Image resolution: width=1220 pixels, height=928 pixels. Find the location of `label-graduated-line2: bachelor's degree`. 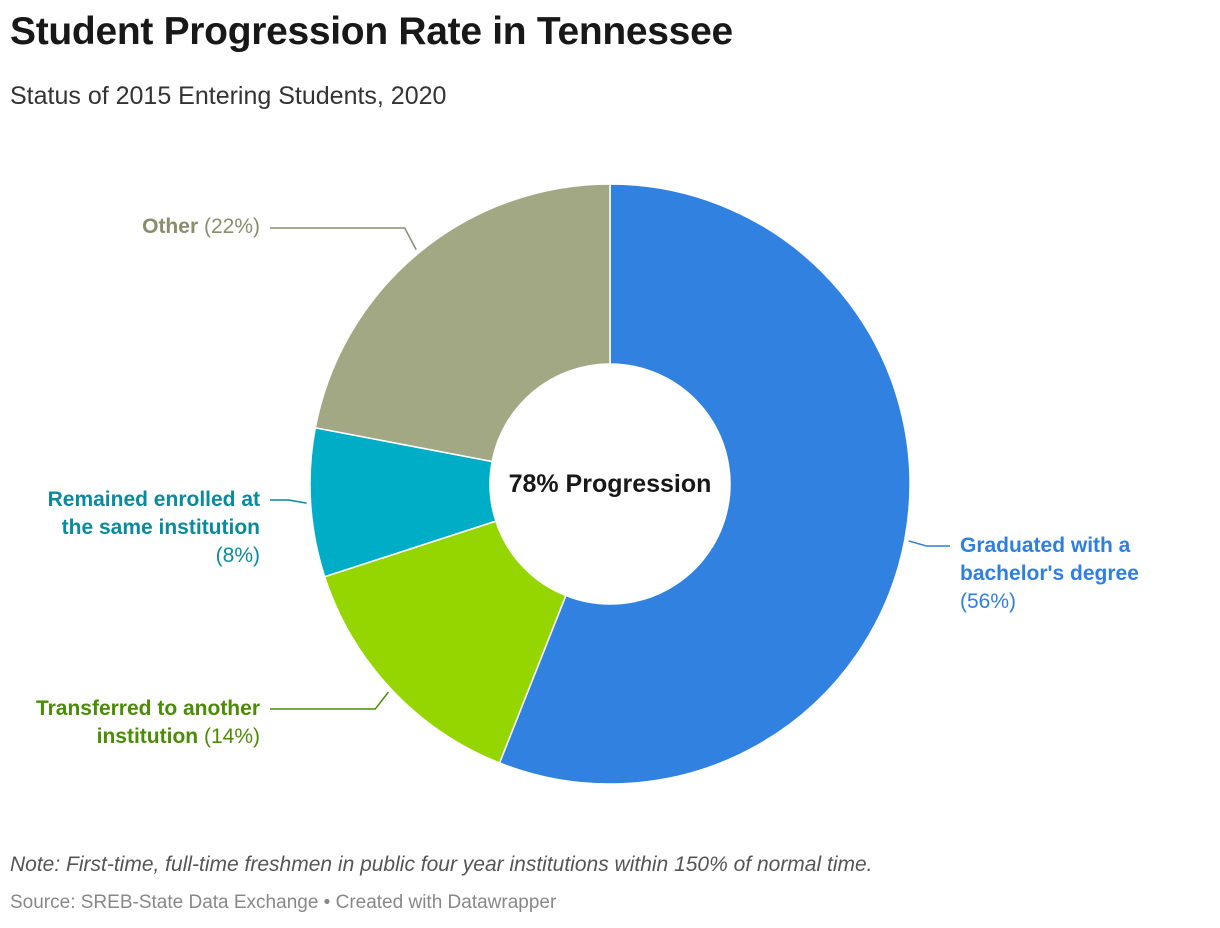

label-graduated-line2: bachelor's degree is located at coordinates (1049, 573).